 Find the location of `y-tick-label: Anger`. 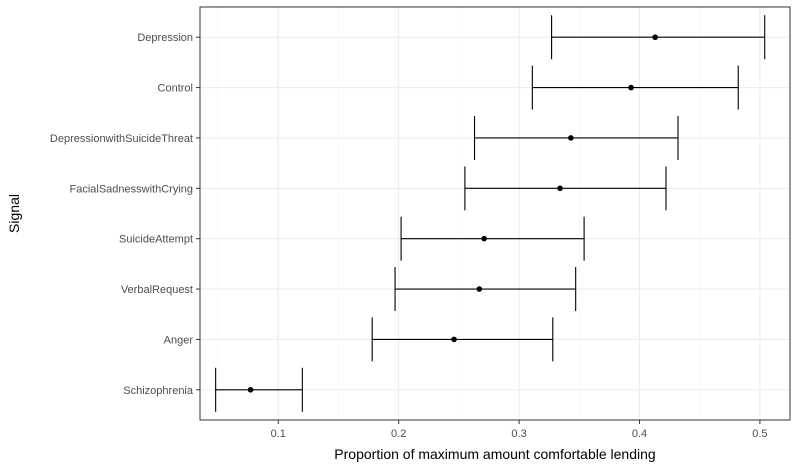

y-tick-label: Anger is located at coordinates (179, 340).